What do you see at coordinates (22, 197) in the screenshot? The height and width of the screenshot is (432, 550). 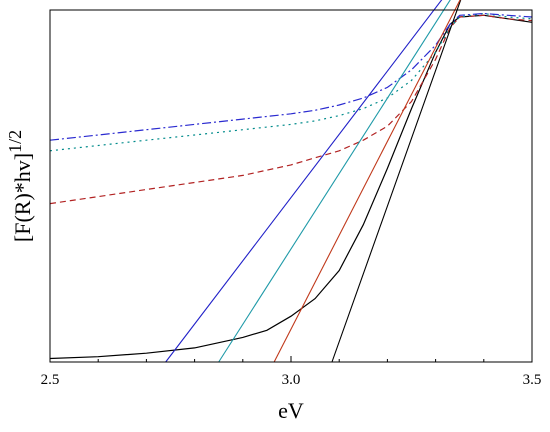 I see `y-axis-label-main: [F(R)*hv]` at bounding box center [22, 197].